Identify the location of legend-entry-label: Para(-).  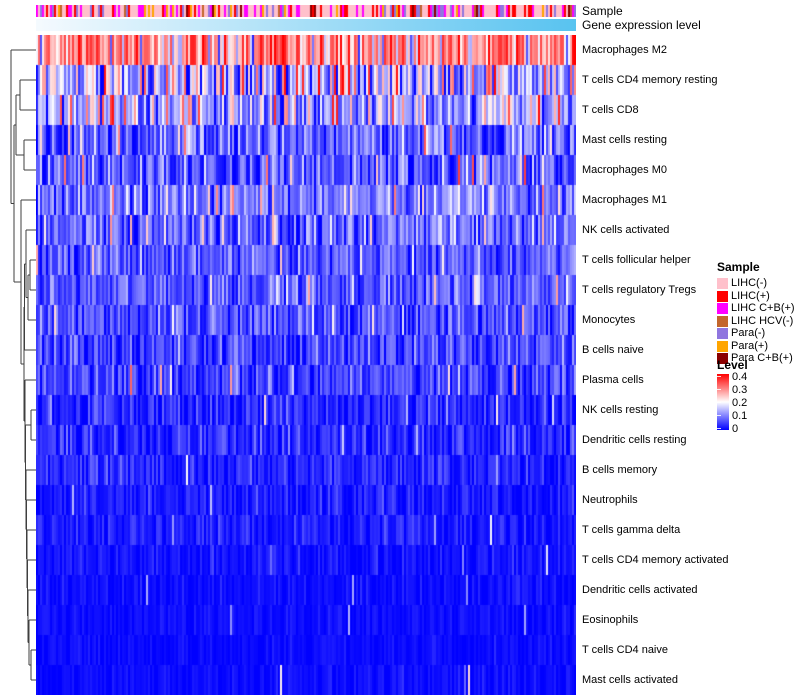
(748, 333).